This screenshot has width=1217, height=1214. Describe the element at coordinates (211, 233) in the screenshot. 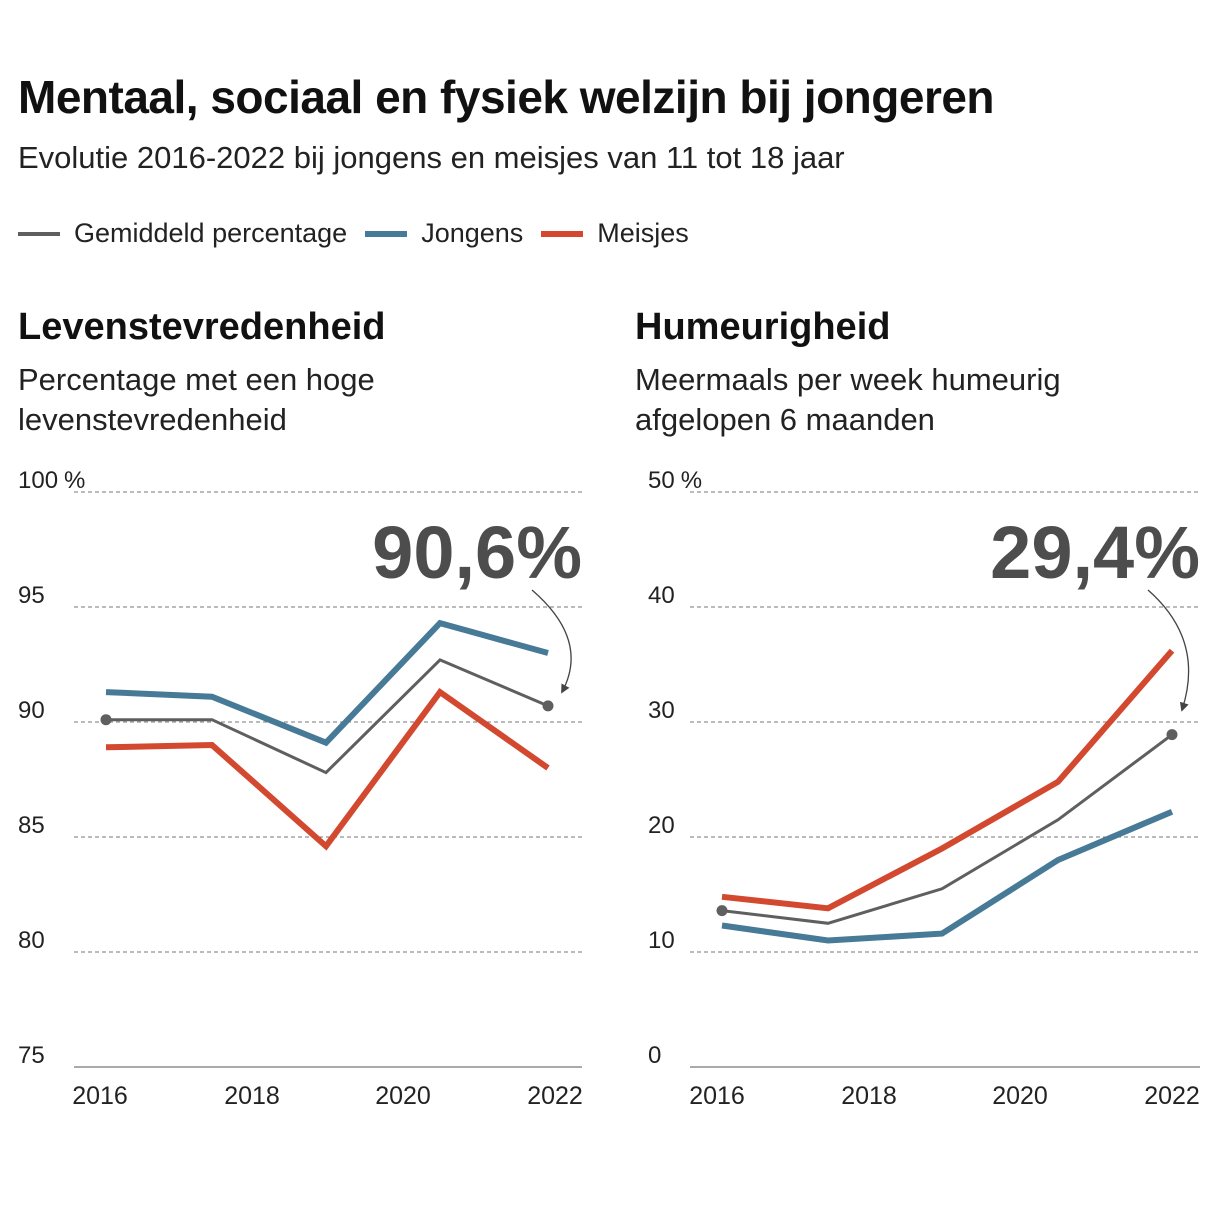

I see `legend-label-average: Gemiddeld percentage` at that location.